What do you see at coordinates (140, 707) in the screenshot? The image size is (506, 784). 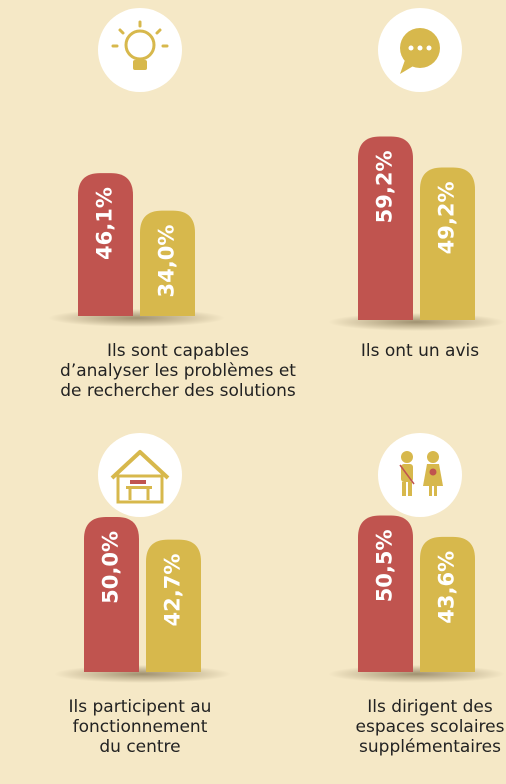 I see `caption: Ils participent au` at bounding box center [140, 707].